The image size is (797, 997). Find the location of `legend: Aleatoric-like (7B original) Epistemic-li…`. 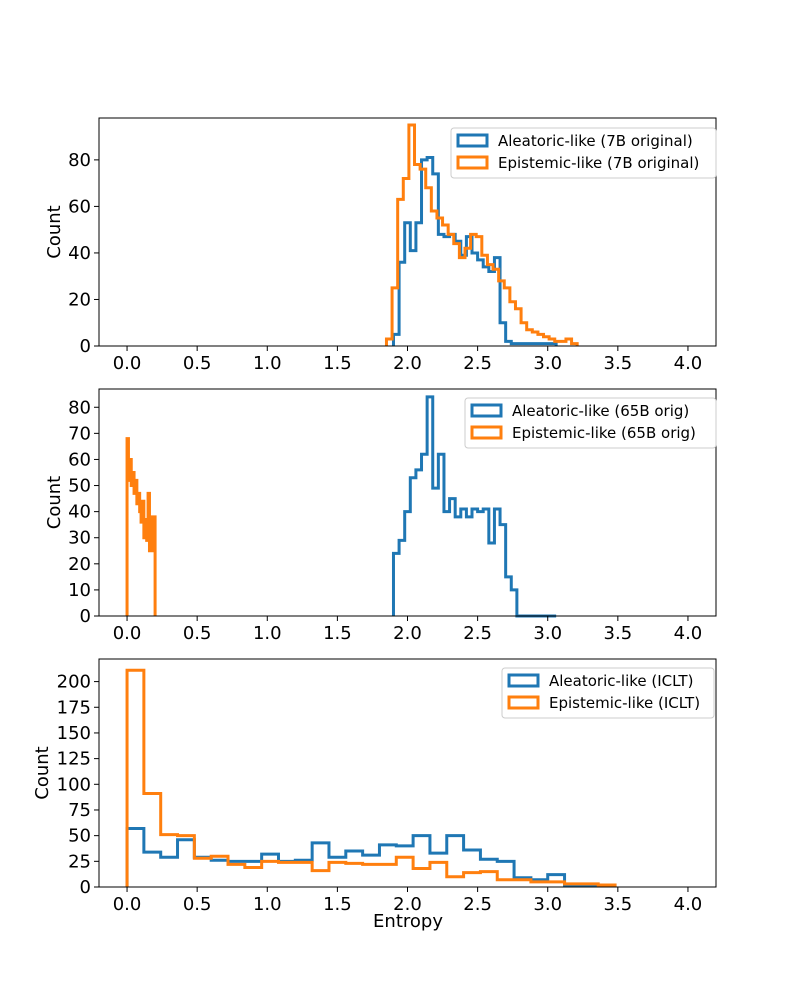

legend: Aleatoric-like (7B original) Epistemic-li… is located at coordinates (583, 153).